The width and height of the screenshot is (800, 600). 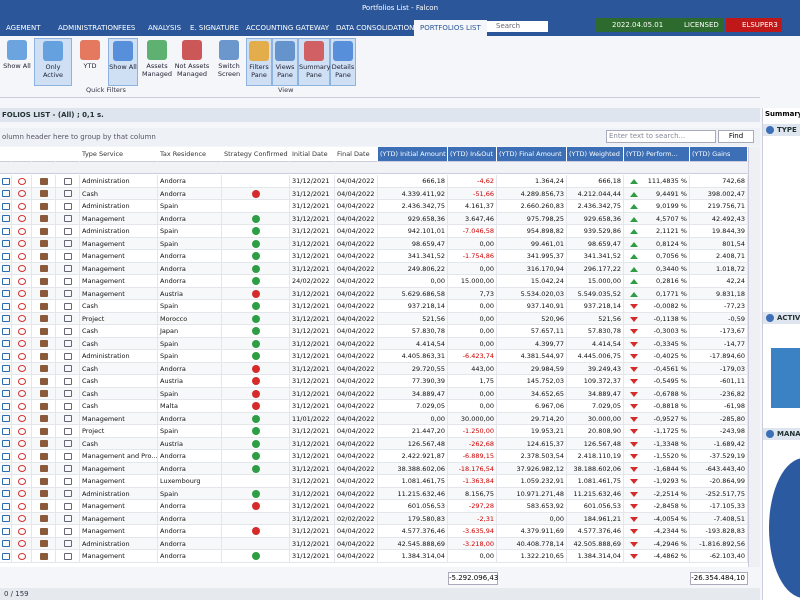 What do you see at coordinates (214, 28) in the screenshot?
I see `menu-tab: E. SIGNATURE` at bounding box center [214, 28].